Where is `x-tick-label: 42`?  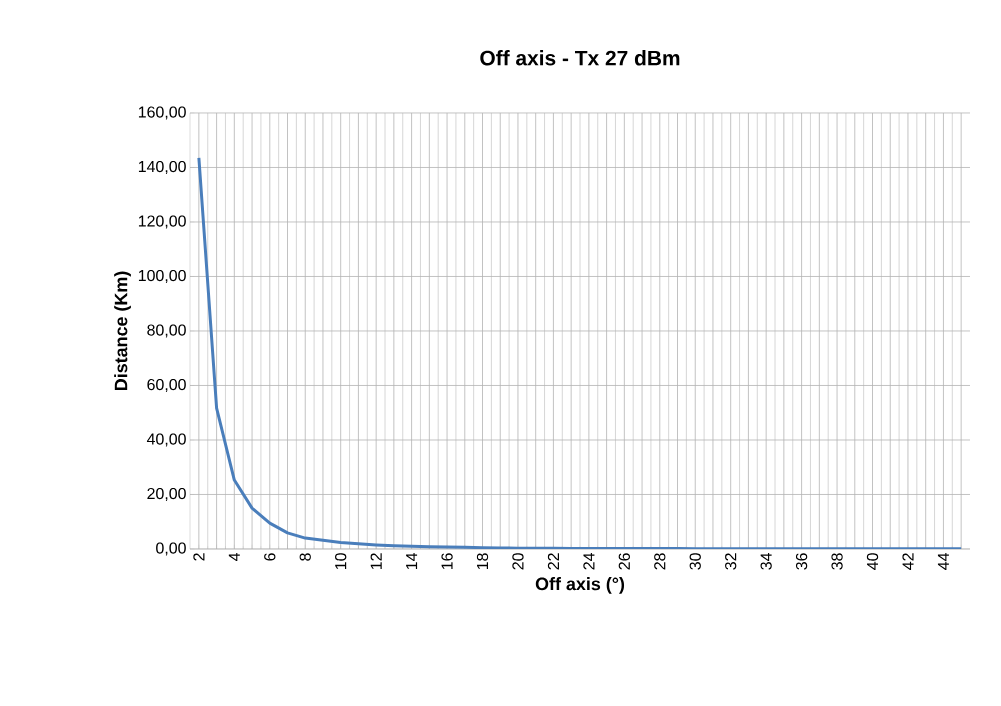
x-tick-label: 42 is located at coordinates (908, 561).